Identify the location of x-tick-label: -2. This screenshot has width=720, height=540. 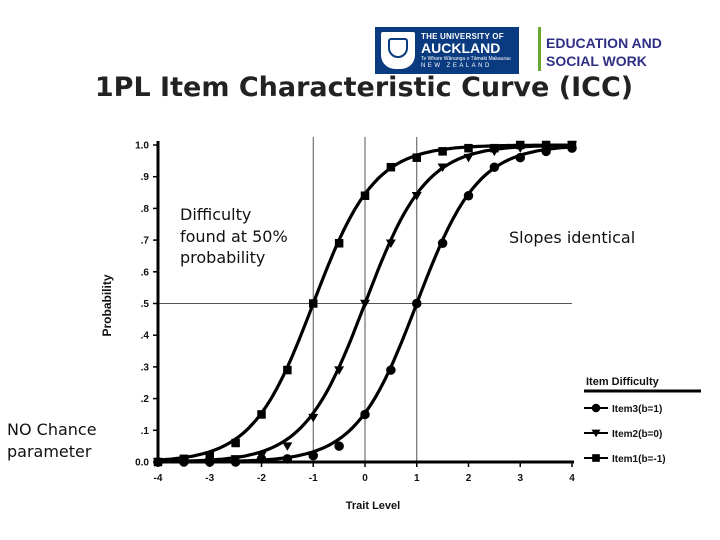
(261, 478).